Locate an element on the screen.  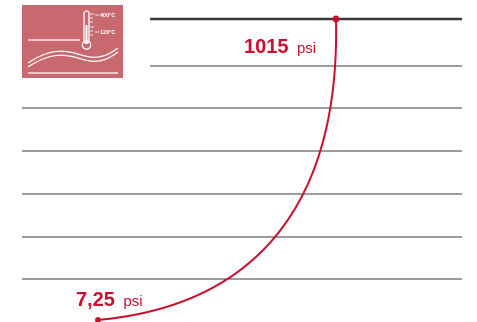
low-pressure-label: 7,25 psi is located at coordinates (109, 300).